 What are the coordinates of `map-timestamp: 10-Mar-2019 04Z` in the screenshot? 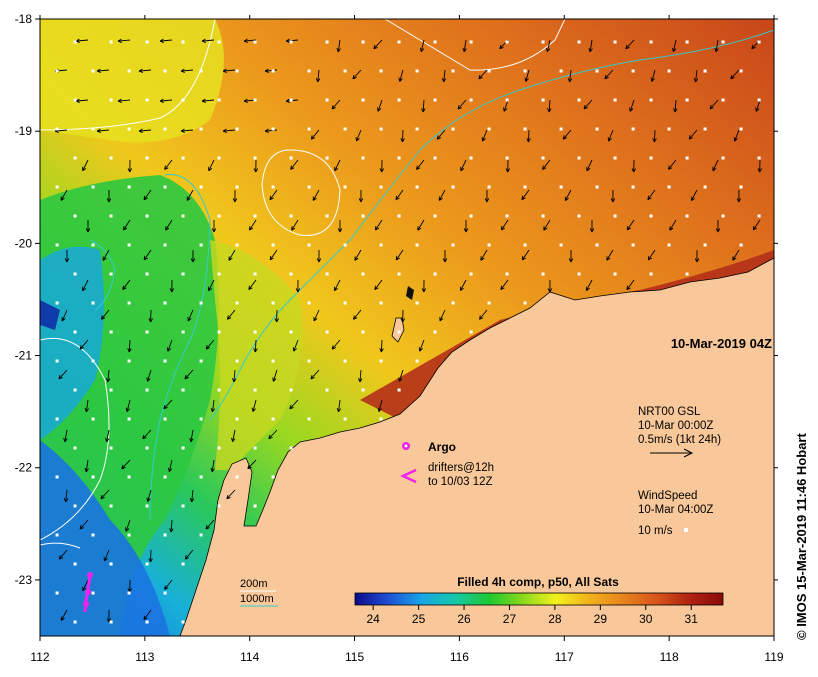 It's located at (721, 343).